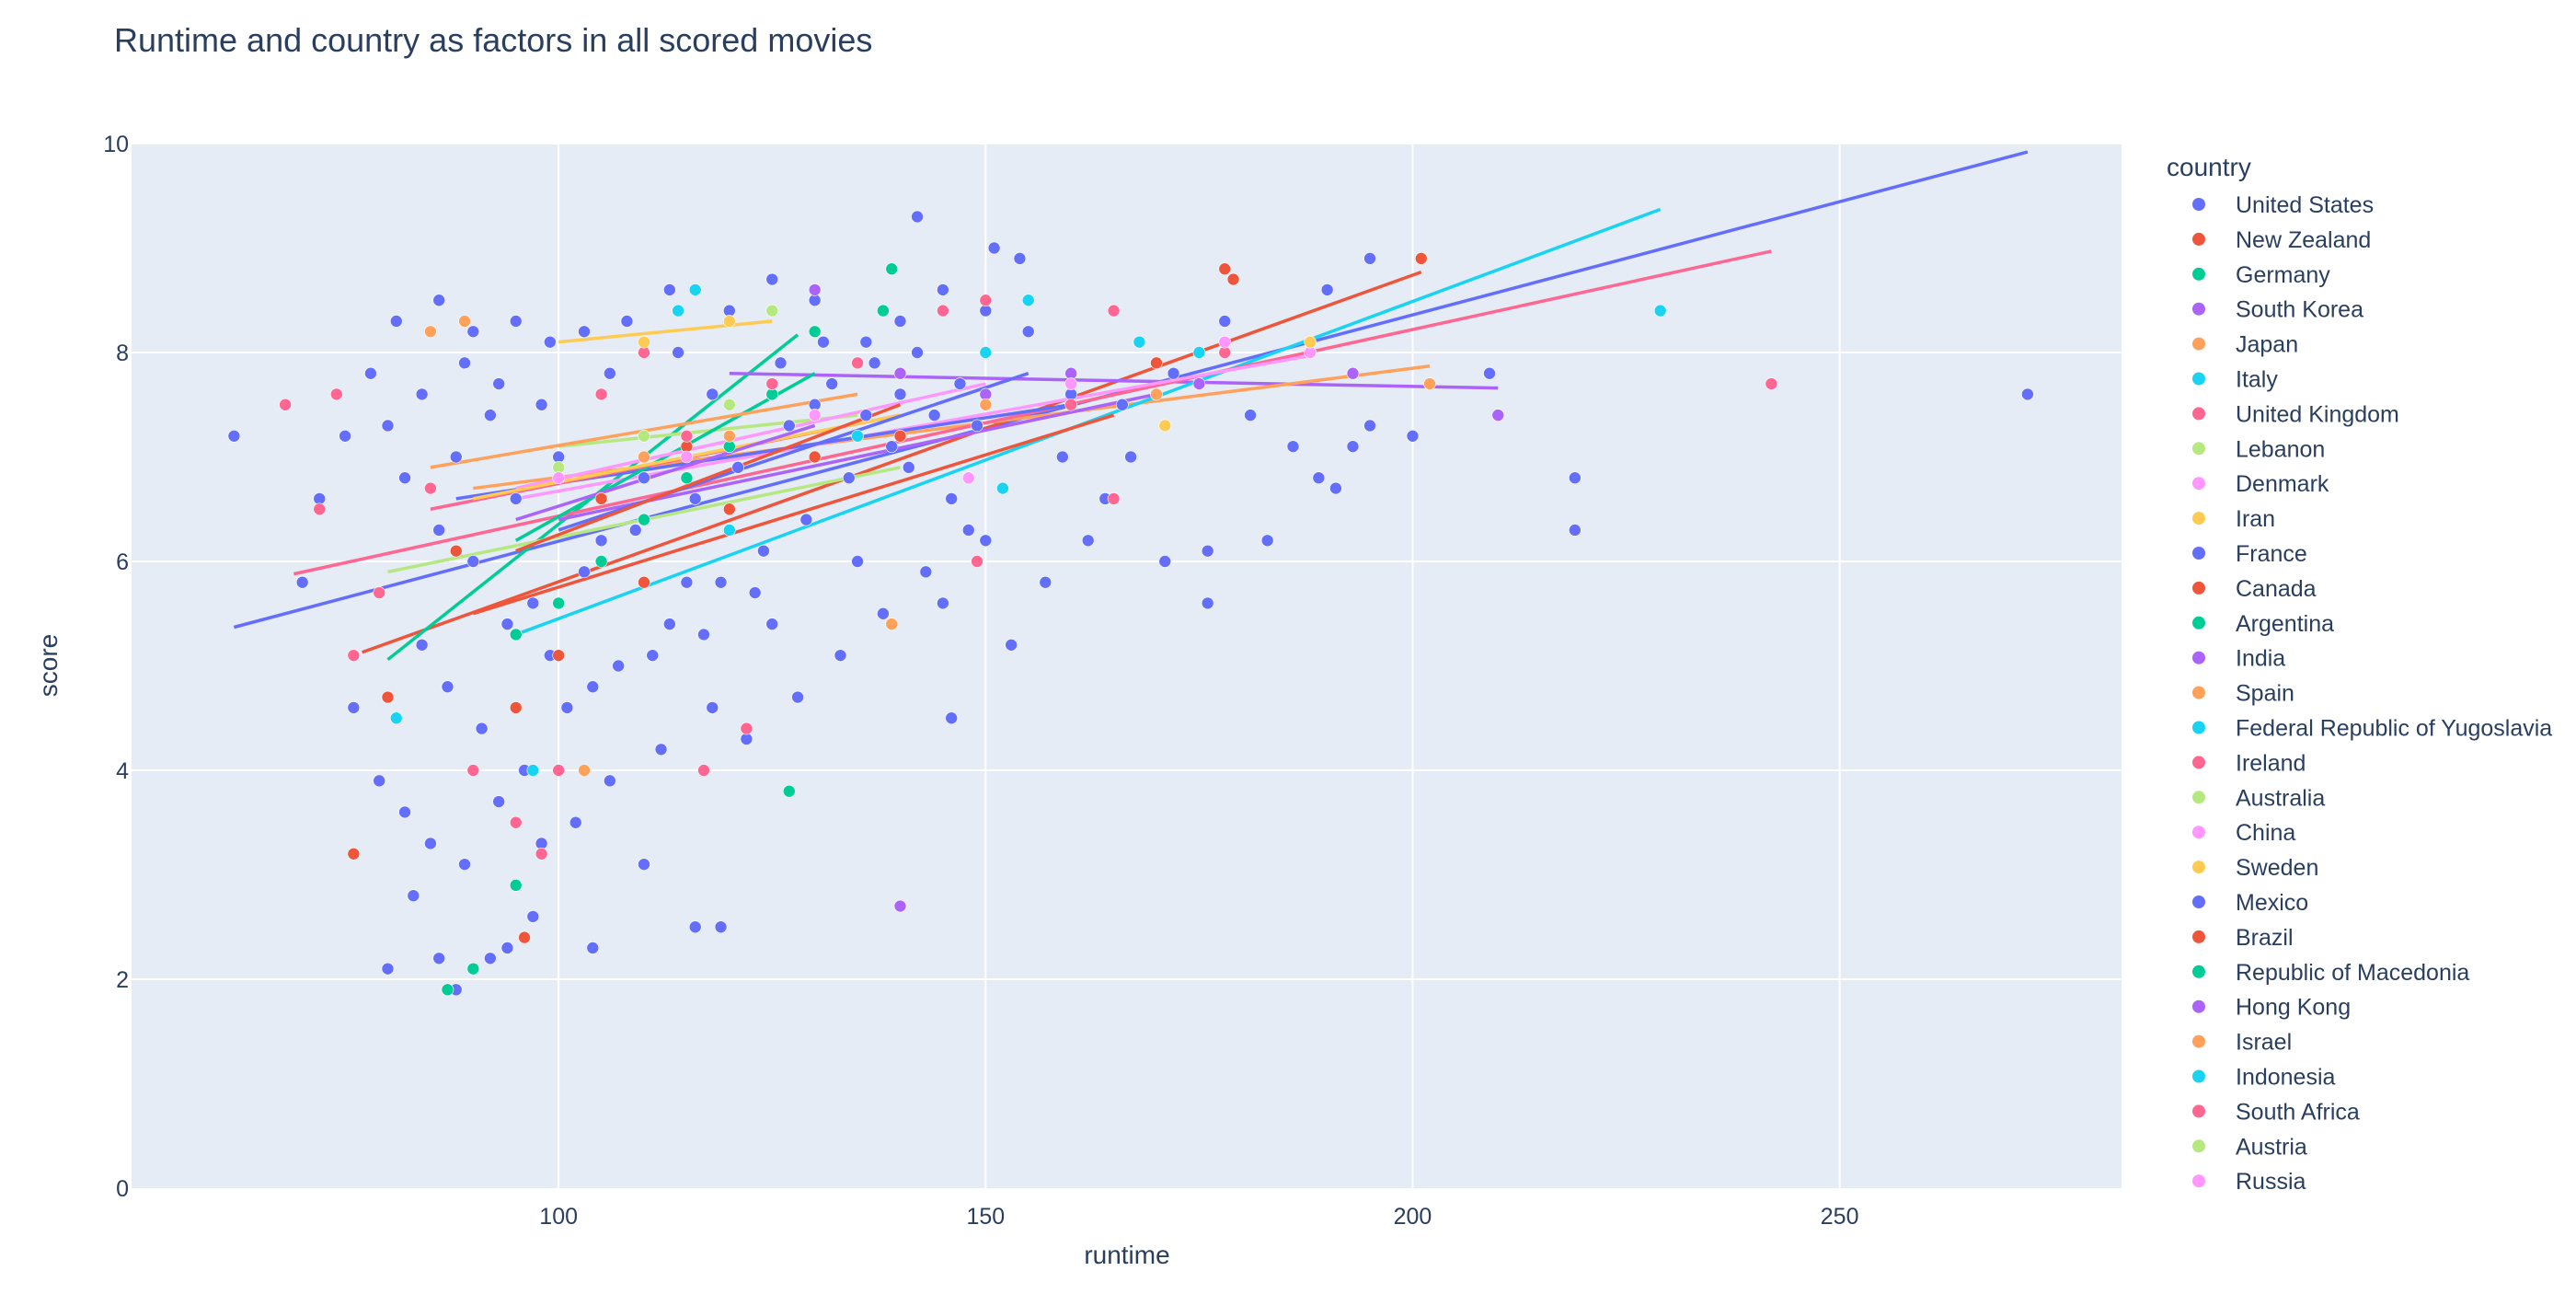  Describe the element at coordinates (2249, 763) in the screenshot. I see `legend-item: Ireland` at that location.